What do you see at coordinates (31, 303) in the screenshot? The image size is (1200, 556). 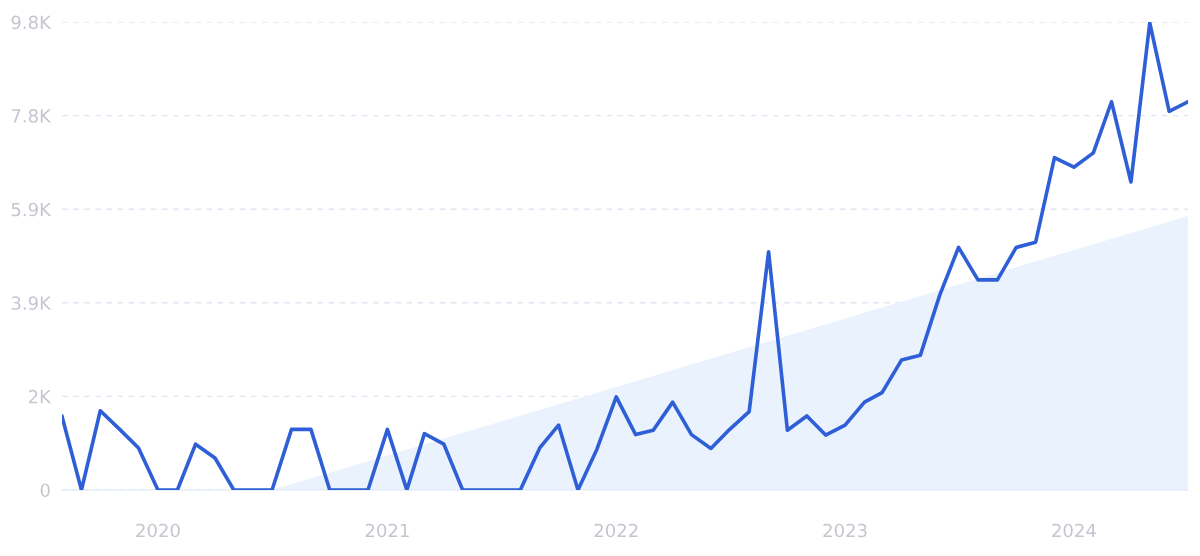 I see `y-tick-label: 3.9K` at bounding box center [31, 303].